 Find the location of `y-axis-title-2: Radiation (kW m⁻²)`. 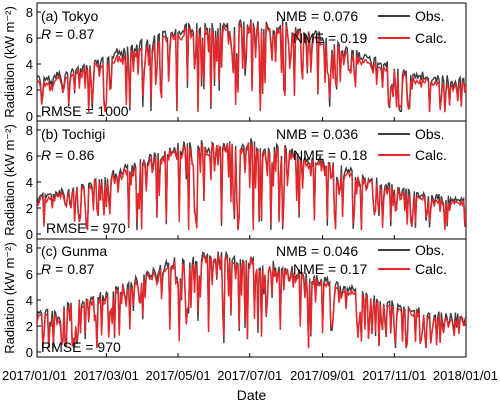

y-axis-title-2: Radiation (kW m⁻²) is located at coordinates (9, 298).